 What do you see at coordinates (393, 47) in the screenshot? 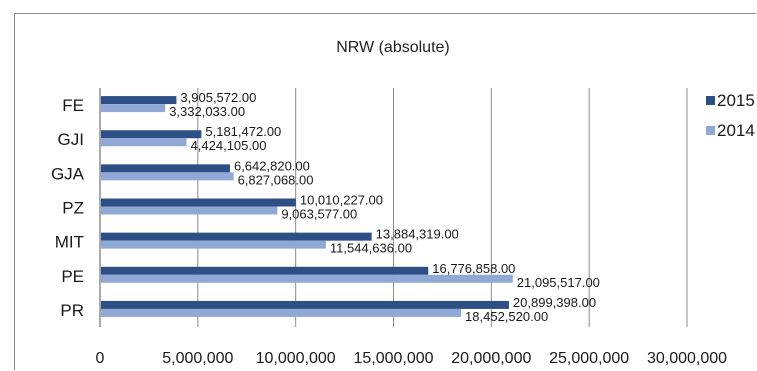
I see `chart-title: NRW (absolute)` at bounding box center [393, 47].